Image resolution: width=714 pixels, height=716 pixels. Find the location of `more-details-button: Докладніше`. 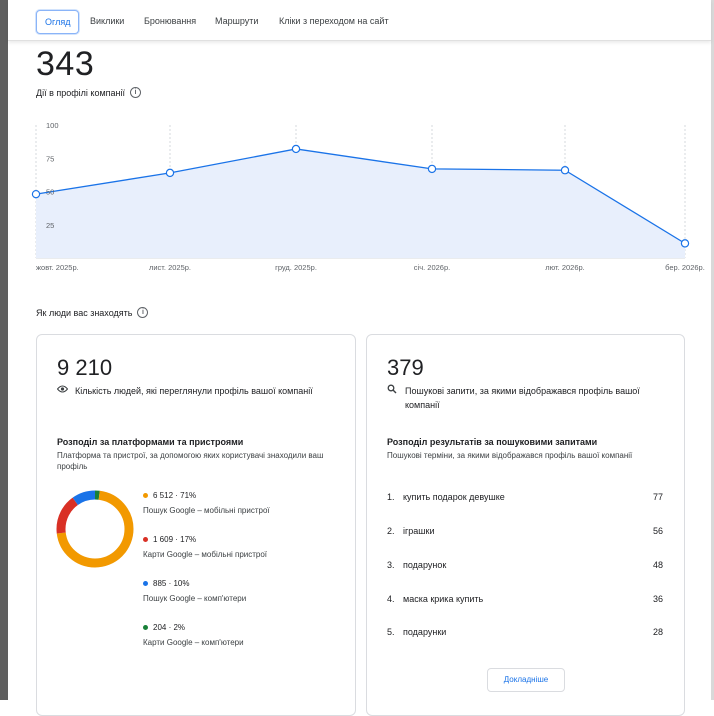

more-details-button: Докладніше is located at coordinates (526, 680).